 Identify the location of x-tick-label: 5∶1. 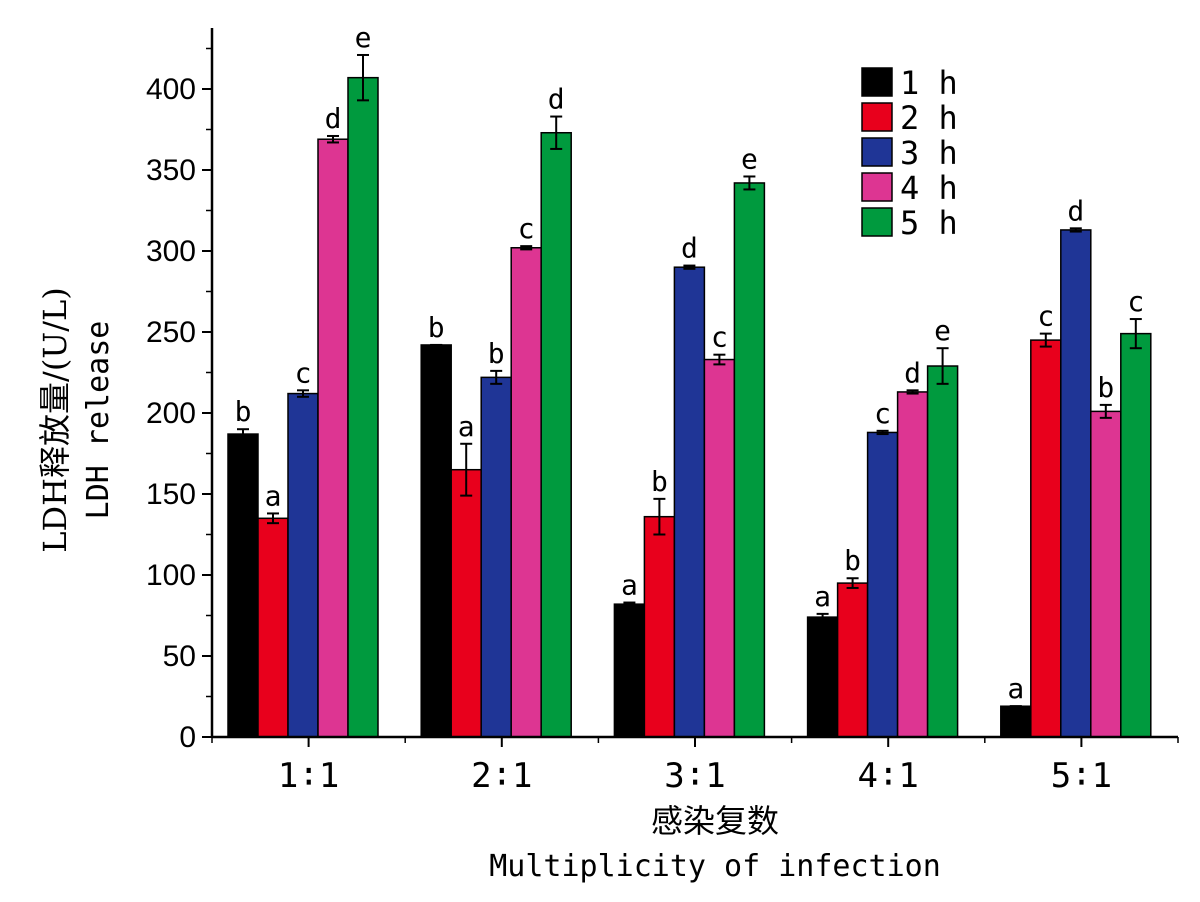
(1081, 776).